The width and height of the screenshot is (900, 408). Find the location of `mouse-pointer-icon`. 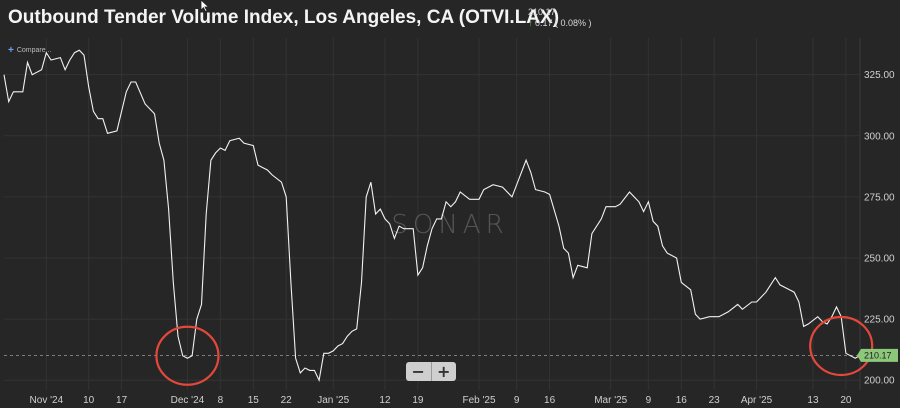

mouse-pointer-icon is located at coordinates (205, 6).